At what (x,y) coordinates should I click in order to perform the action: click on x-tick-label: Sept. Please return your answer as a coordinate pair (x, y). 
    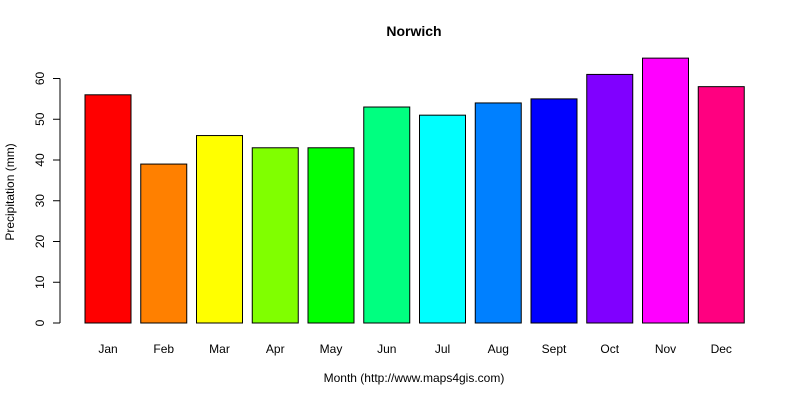
    Looking at the image, I should click on (554, 349).